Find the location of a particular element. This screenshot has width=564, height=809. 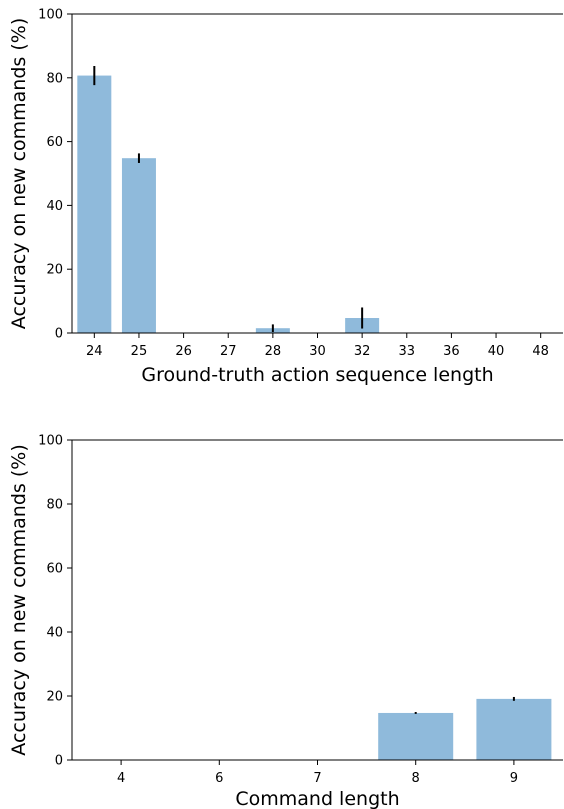

x-tick-label: 26 is located at coordinates (183, 351).